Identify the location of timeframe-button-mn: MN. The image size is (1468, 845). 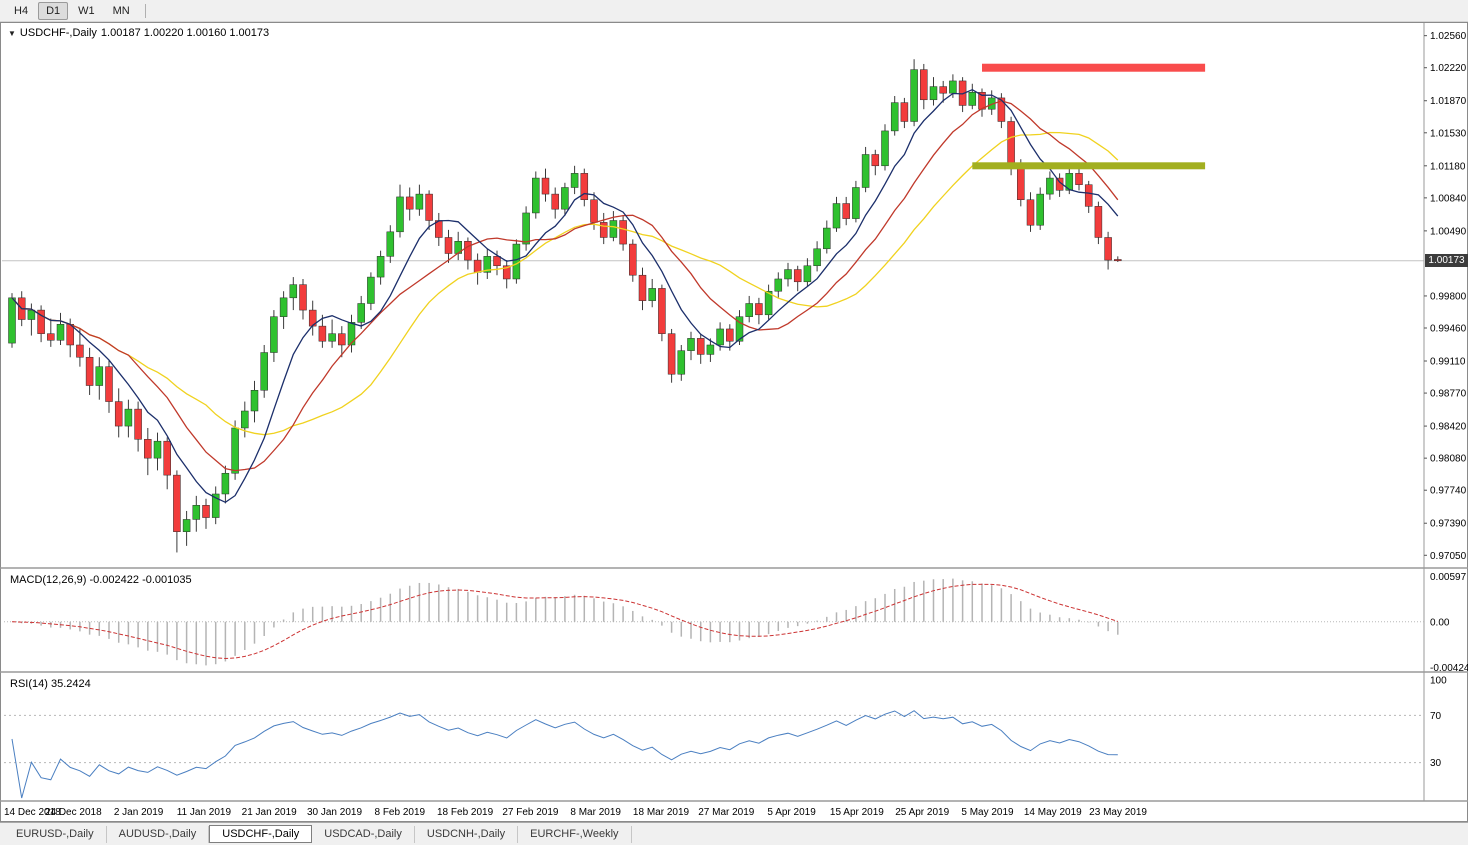
(121, 10).